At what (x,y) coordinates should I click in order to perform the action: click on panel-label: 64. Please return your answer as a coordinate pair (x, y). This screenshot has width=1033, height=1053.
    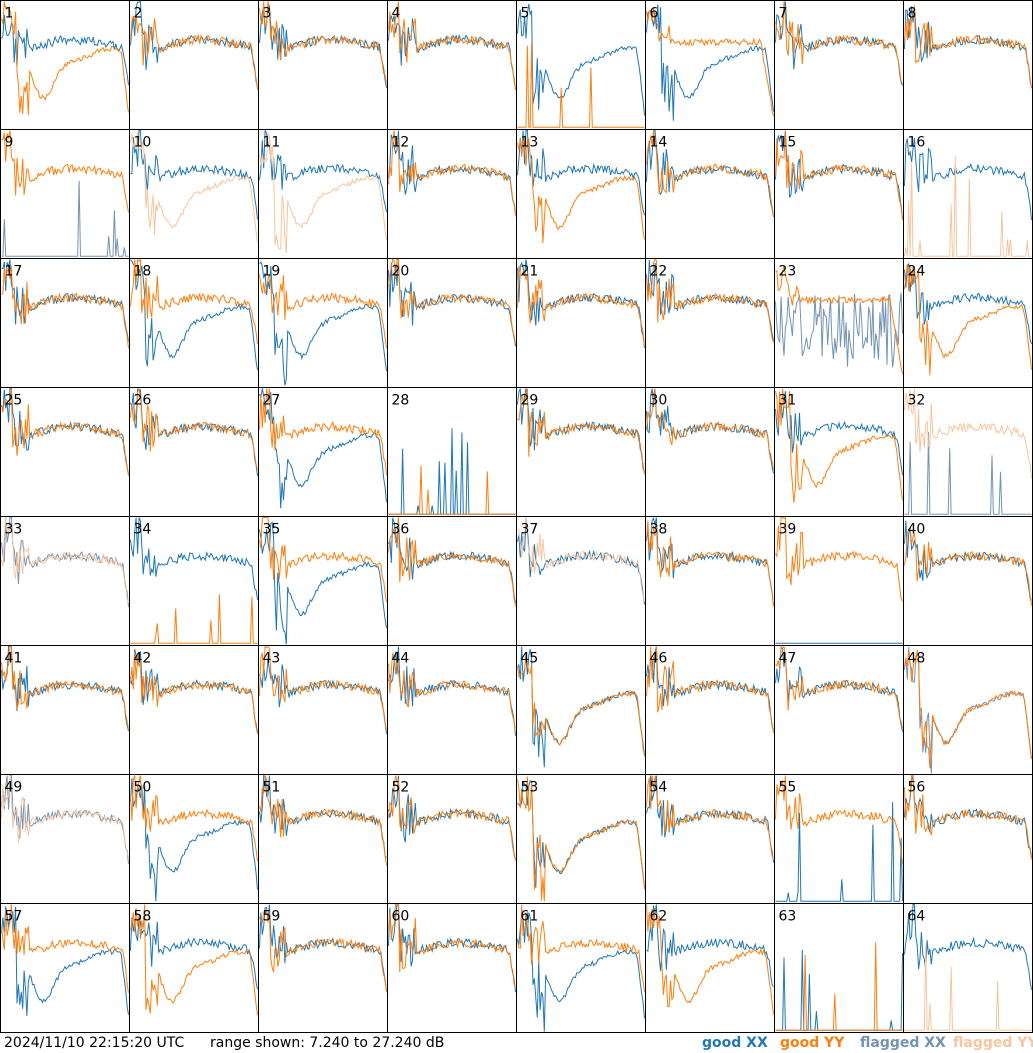
    Looking at the image, I should click on (917, 917).